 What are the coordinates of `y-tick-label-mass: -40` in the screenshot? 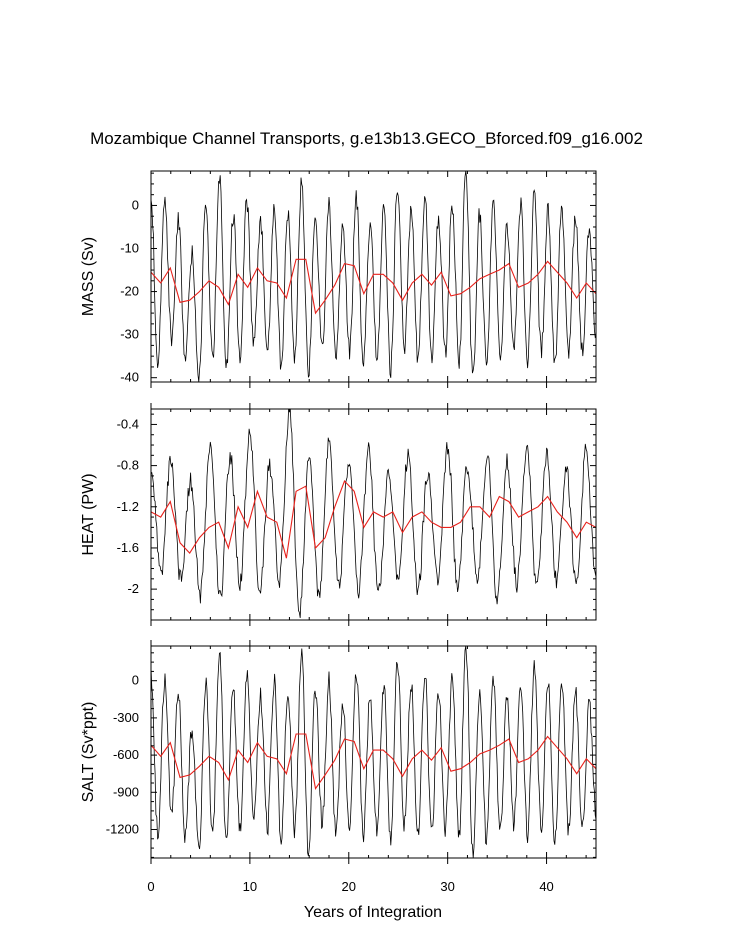 It's located at (129, 377).